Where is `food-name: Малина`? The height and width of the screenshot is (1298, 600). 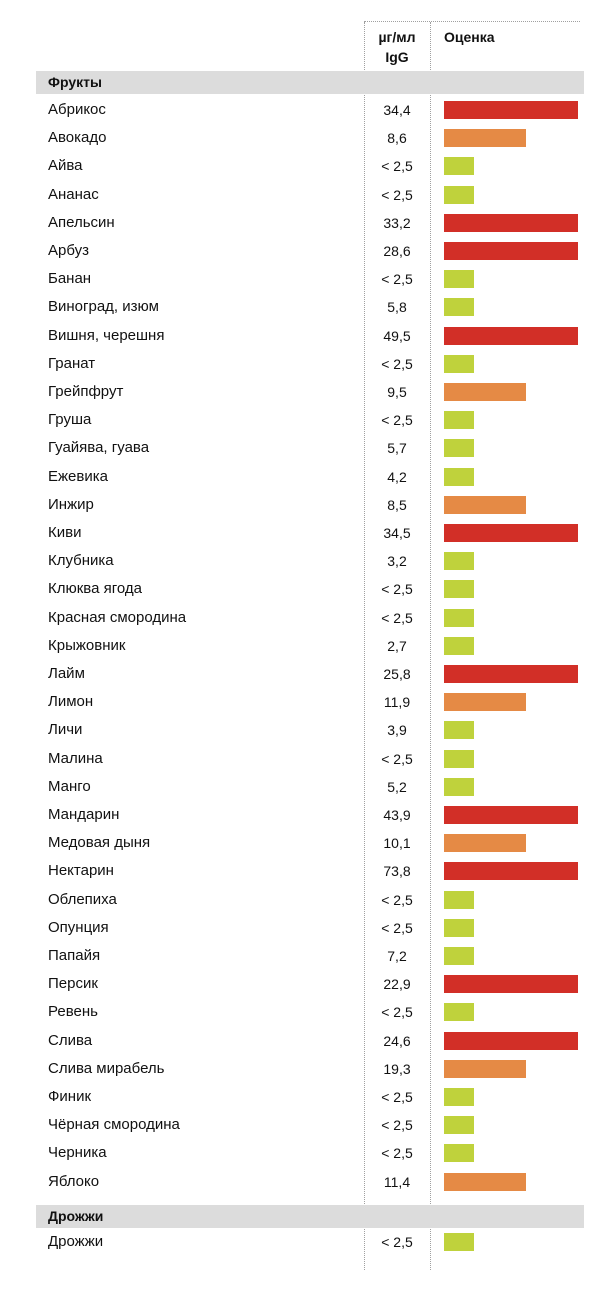
food-name: Малина is located at coordinates (75, 758).